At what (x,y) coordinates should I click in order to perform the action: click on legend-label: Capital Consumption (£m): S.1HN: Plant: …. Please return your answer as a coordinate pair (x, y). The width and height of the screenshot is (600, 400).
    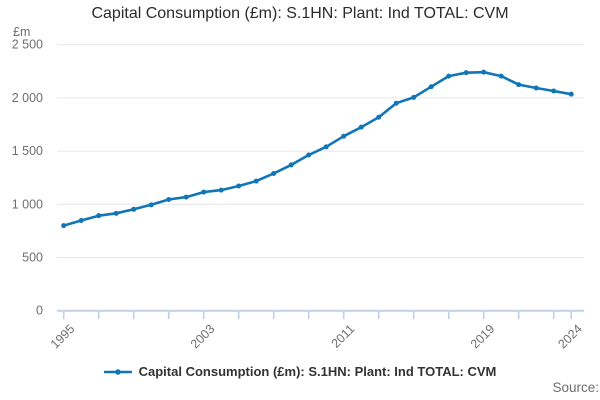
    Looking at the image, I should click on (317, 371).